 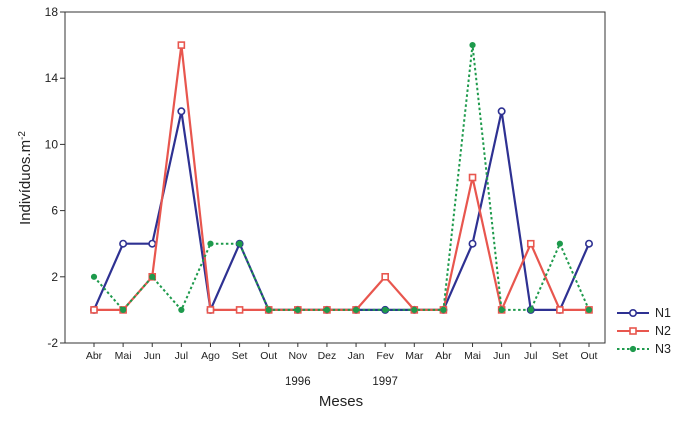 I want to click on x-tick-label: Jan, so click(x=356, y=356).